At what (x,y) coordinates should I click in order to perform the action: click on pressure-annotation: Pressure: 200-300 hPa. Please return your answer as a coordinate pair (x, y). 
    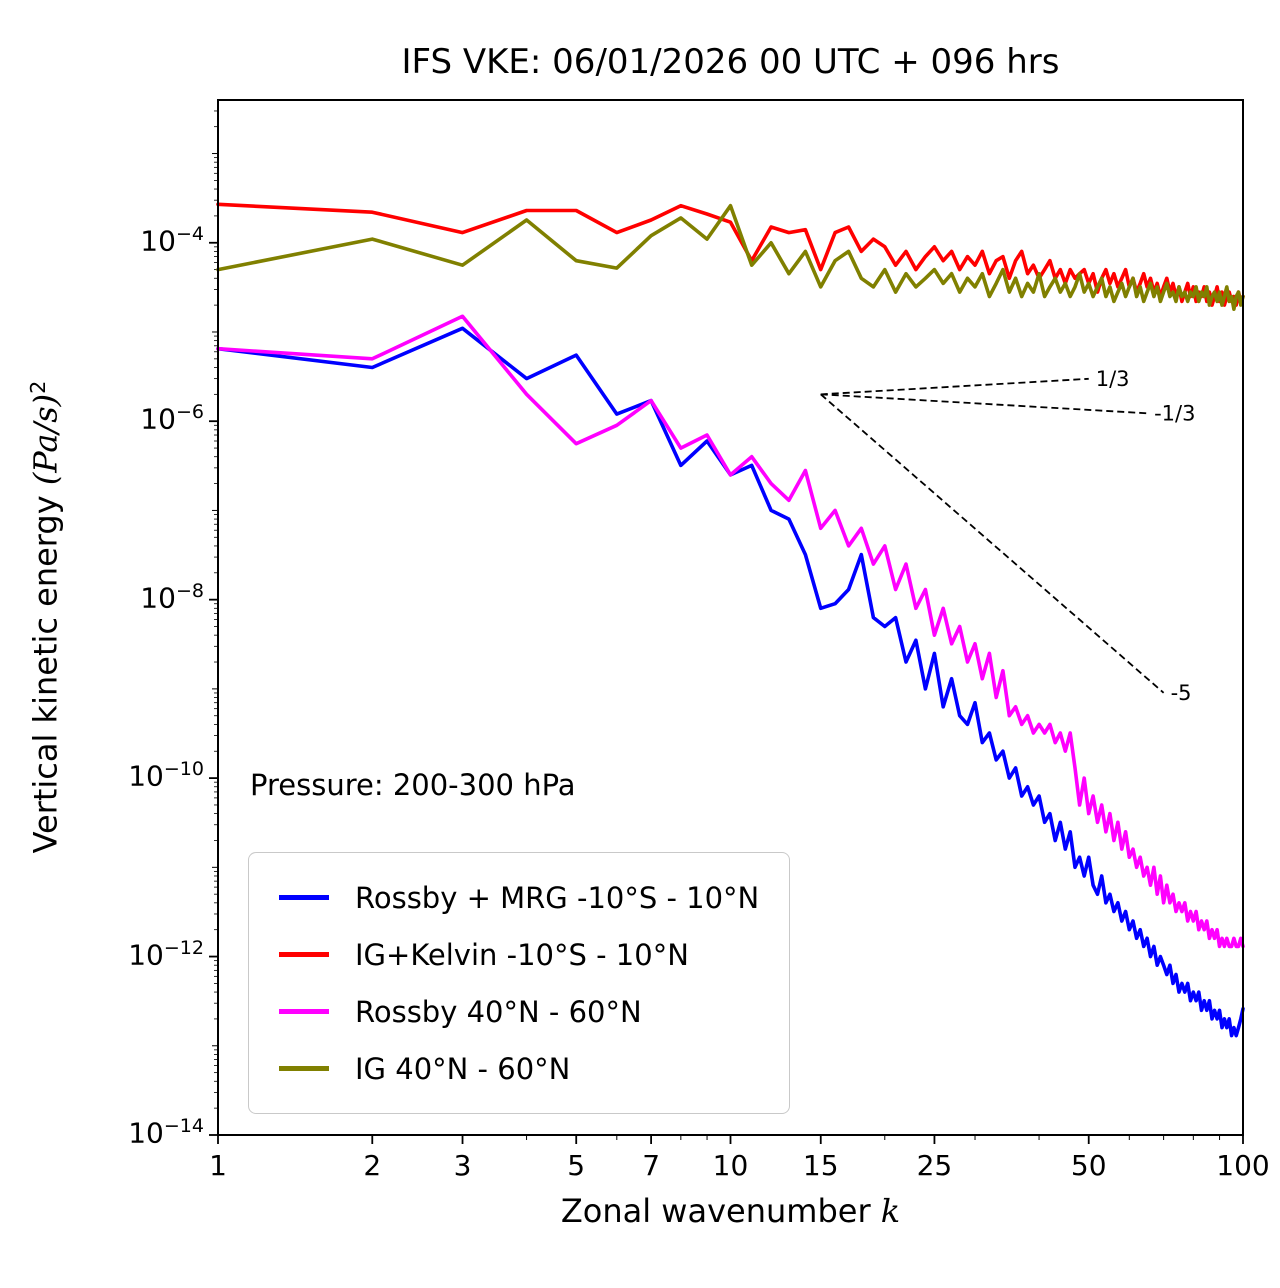
    Looking at the image, I should click on (413, 785).